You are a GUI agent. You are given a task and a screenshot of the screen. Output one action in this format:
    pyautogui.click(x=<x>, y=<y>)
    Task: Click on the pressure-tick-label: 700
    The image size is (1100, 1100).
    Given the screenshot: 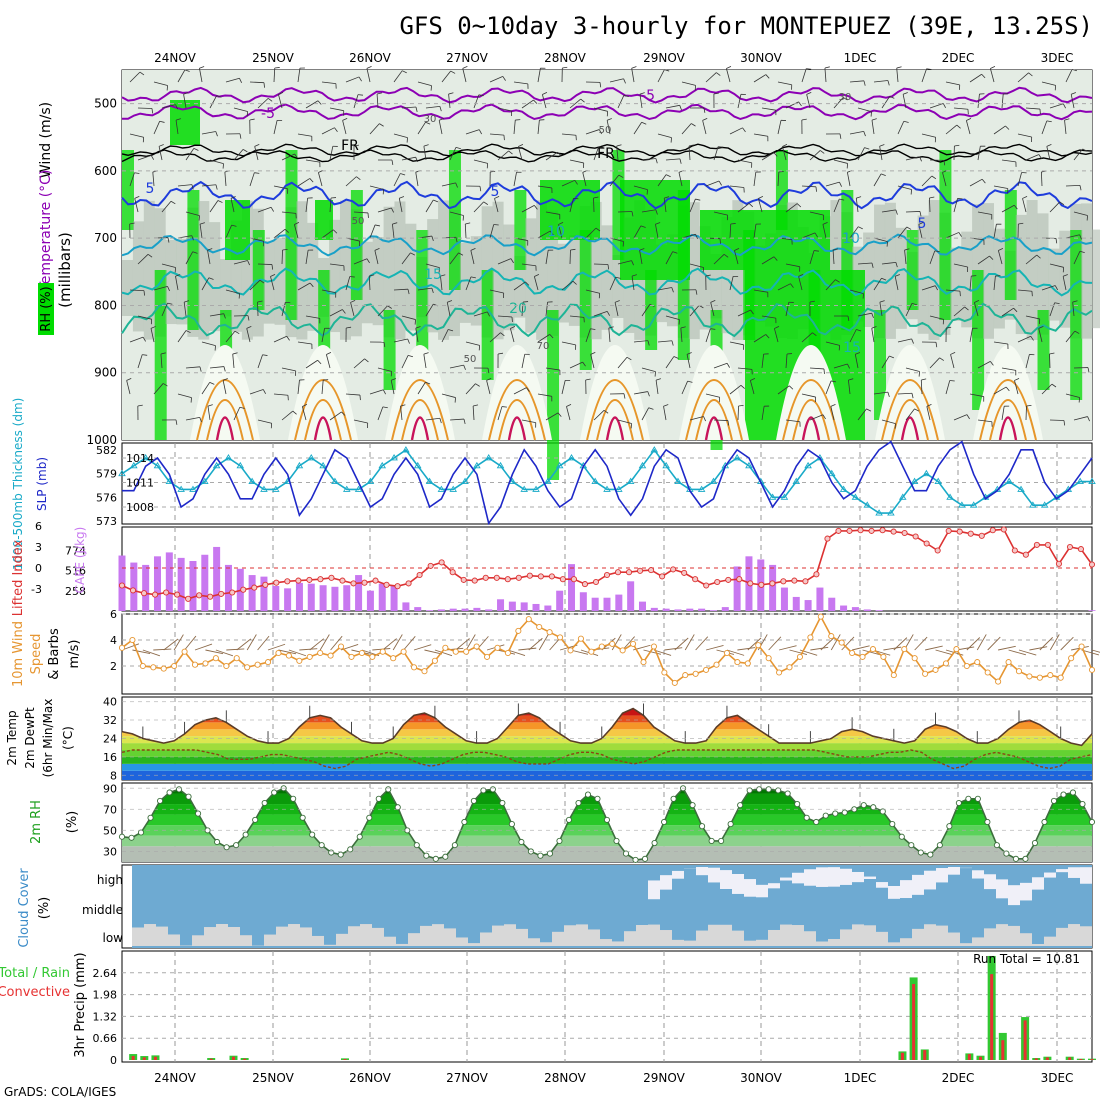 What is the action you would take?
    pyautogui.click(x=105, y=238)
    